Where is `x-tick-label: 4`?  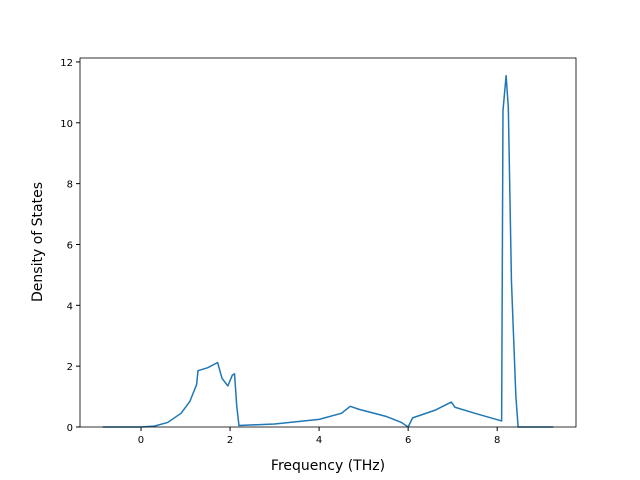
x-tick-label: 4 is located at coordinates (319, 440).